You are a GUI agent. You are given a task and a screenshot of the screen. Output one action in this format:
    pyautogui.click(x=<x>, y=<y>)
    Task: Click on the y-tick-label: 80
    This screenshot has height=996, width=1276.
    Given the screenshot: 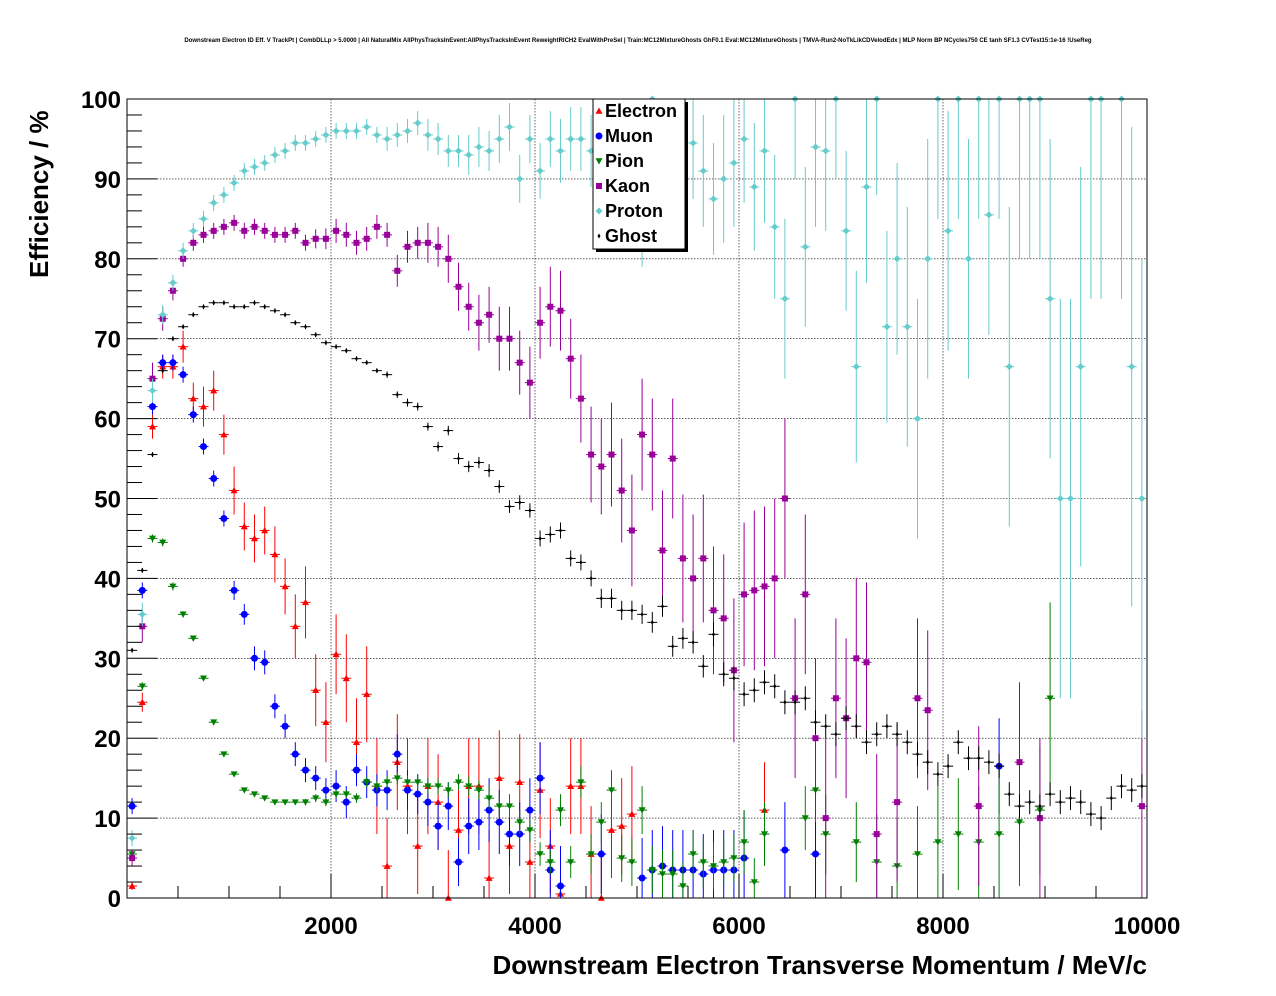 What is the action you would take?
    pyautogui.click(x=107, y=260)
    